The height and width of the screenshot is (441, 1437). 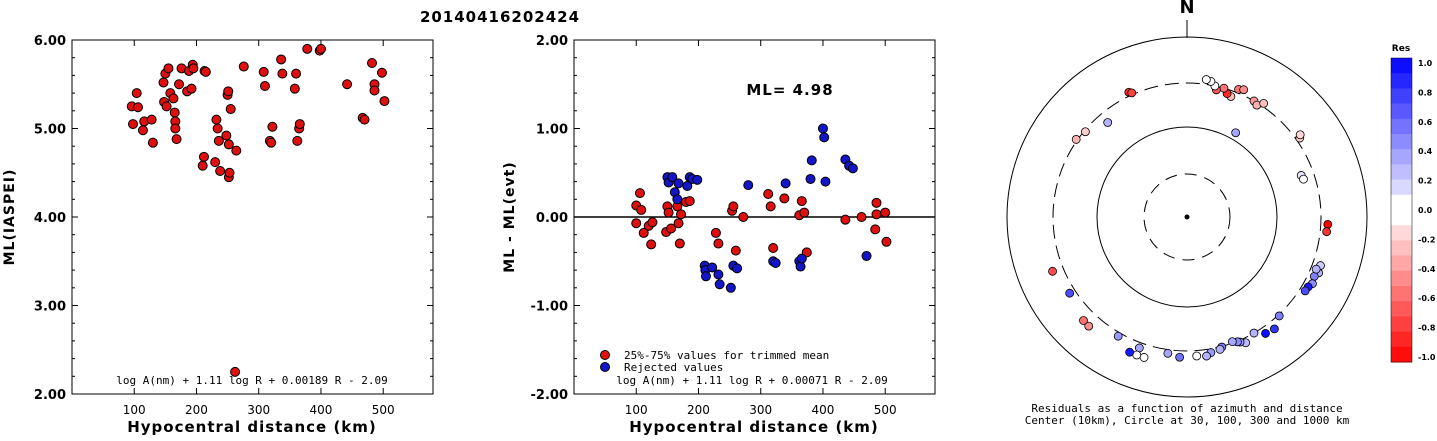 What do you see at coordinates (552, 130) in the screenshot?
I see `y-tick-label: 1.00` at bounding box center [552, 130].